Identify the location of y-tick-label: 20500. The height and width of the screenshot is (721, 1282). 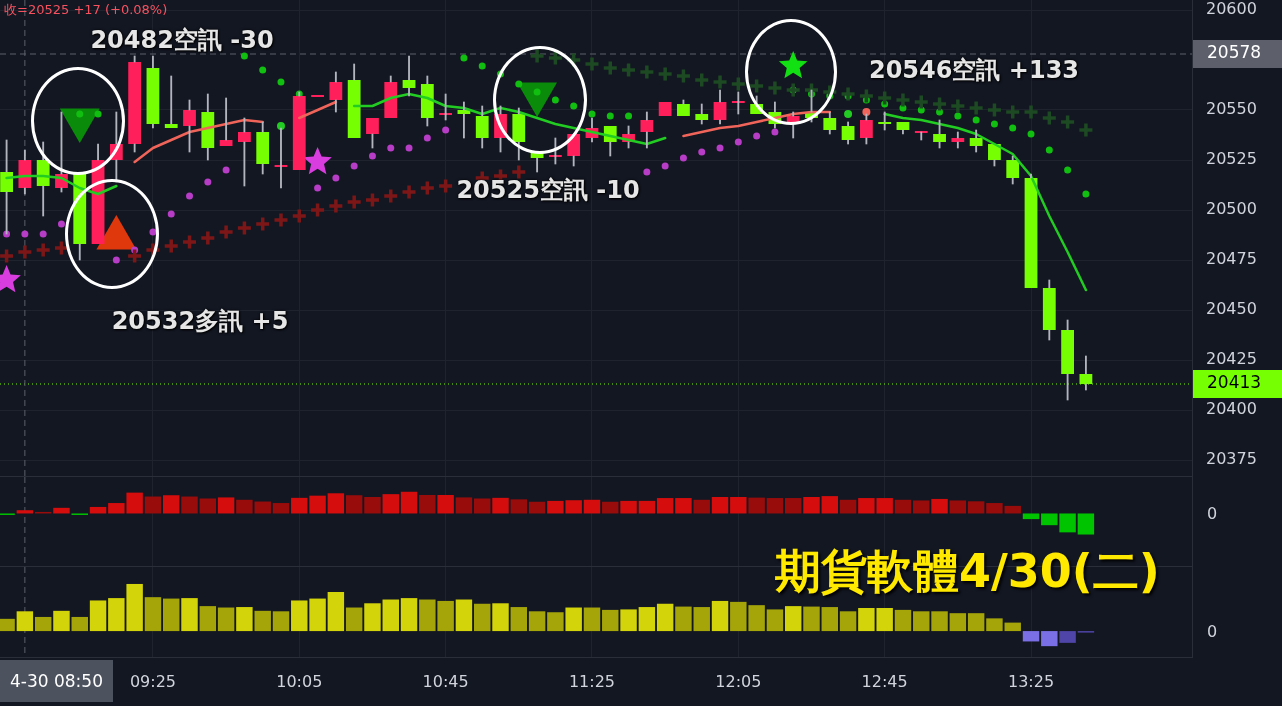
(1231, 209).